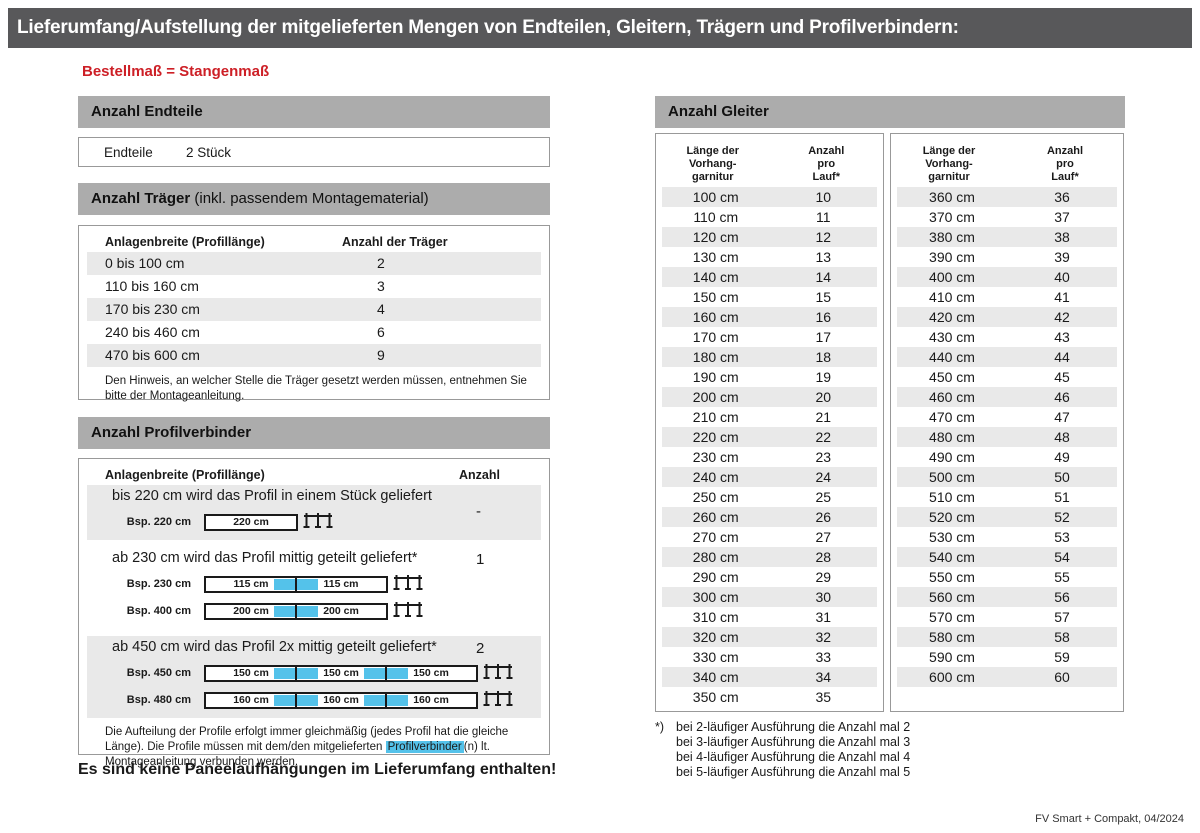  Describe the element at coordinates (296, 584) in the screenshot. I see `joint-line` at that location.